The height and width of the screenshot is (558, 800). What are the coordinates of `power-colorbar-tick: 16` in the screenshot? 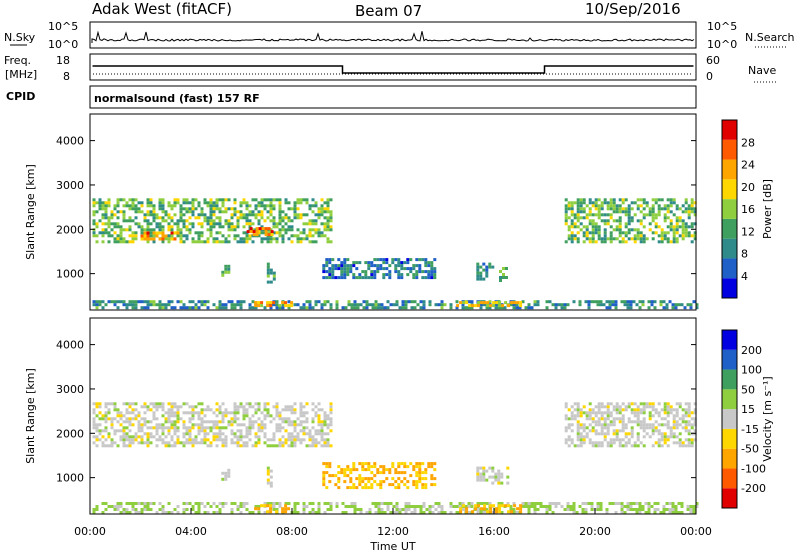 It's located at (748, 209).